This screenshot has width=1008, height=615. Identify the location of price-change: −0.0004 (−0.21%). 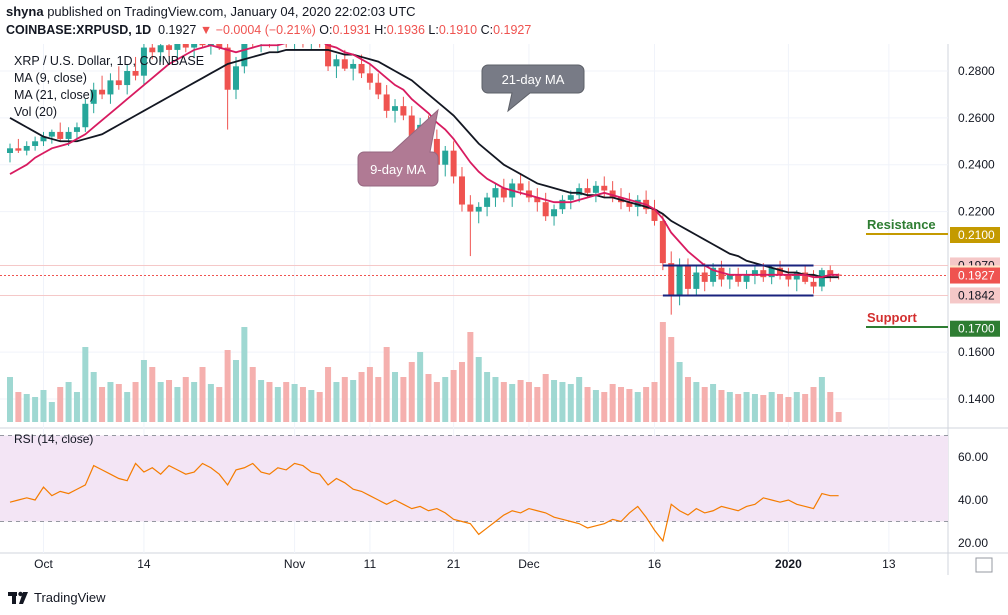
(265, 30).